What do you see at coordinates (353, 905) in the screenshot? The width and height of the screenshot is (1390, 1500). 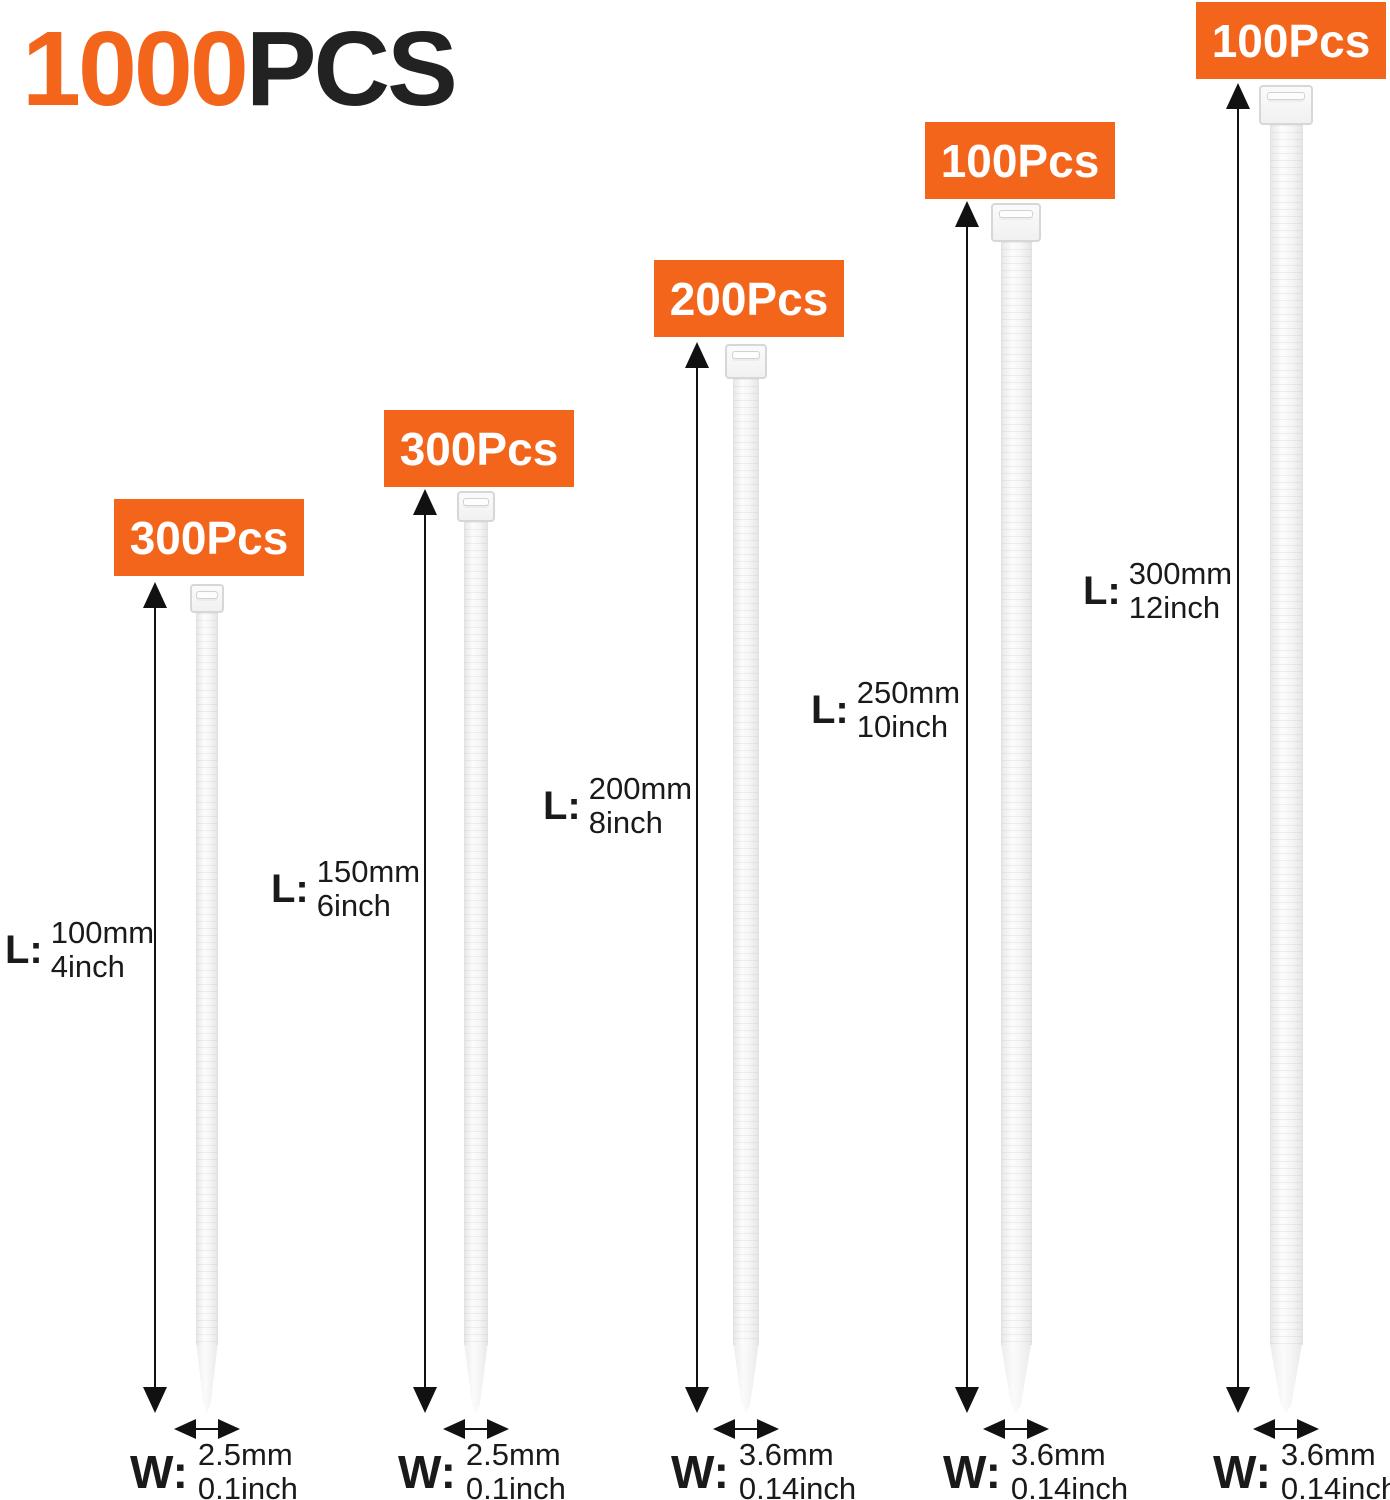 I see `length-inch-value: 6inch` at bounding box center [353, 905].